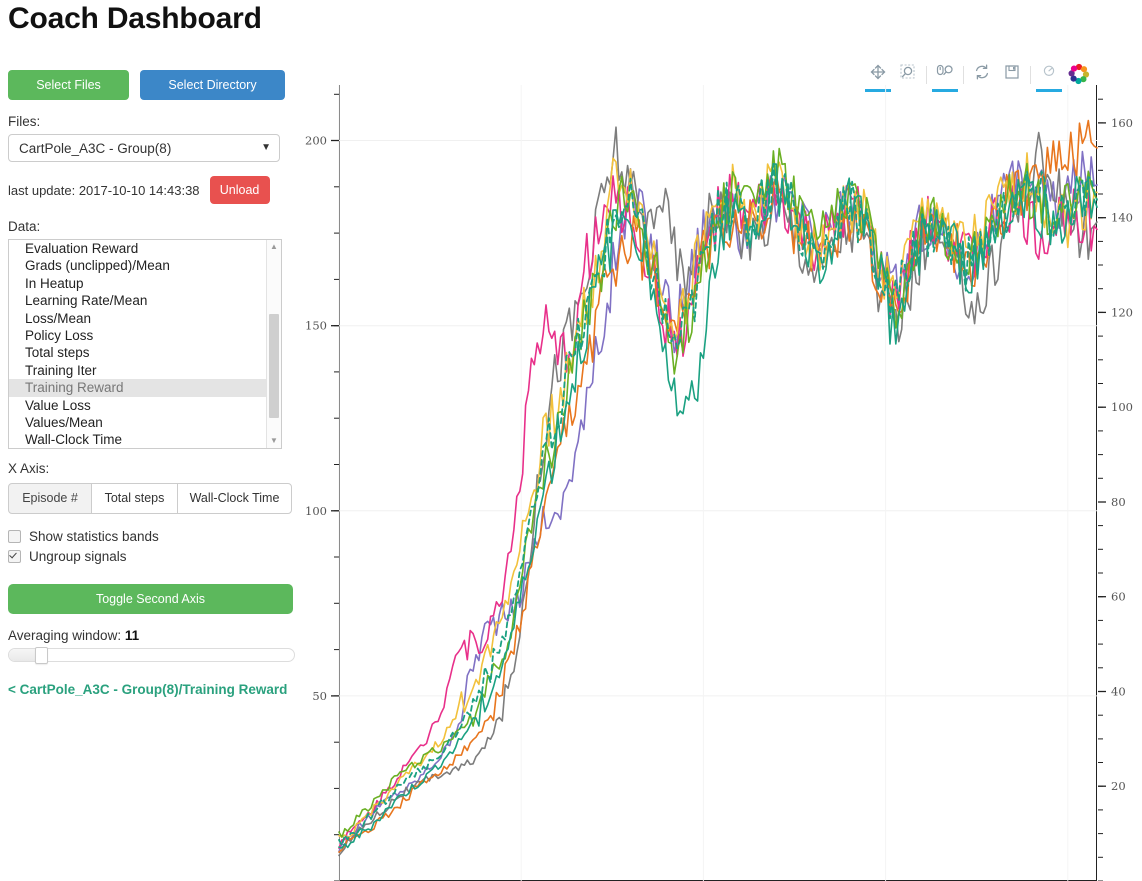  What do you see at coordinates (1122, 123) in the screenshot?
I see `svg-text: 160` at bounding box center [1122, 123].